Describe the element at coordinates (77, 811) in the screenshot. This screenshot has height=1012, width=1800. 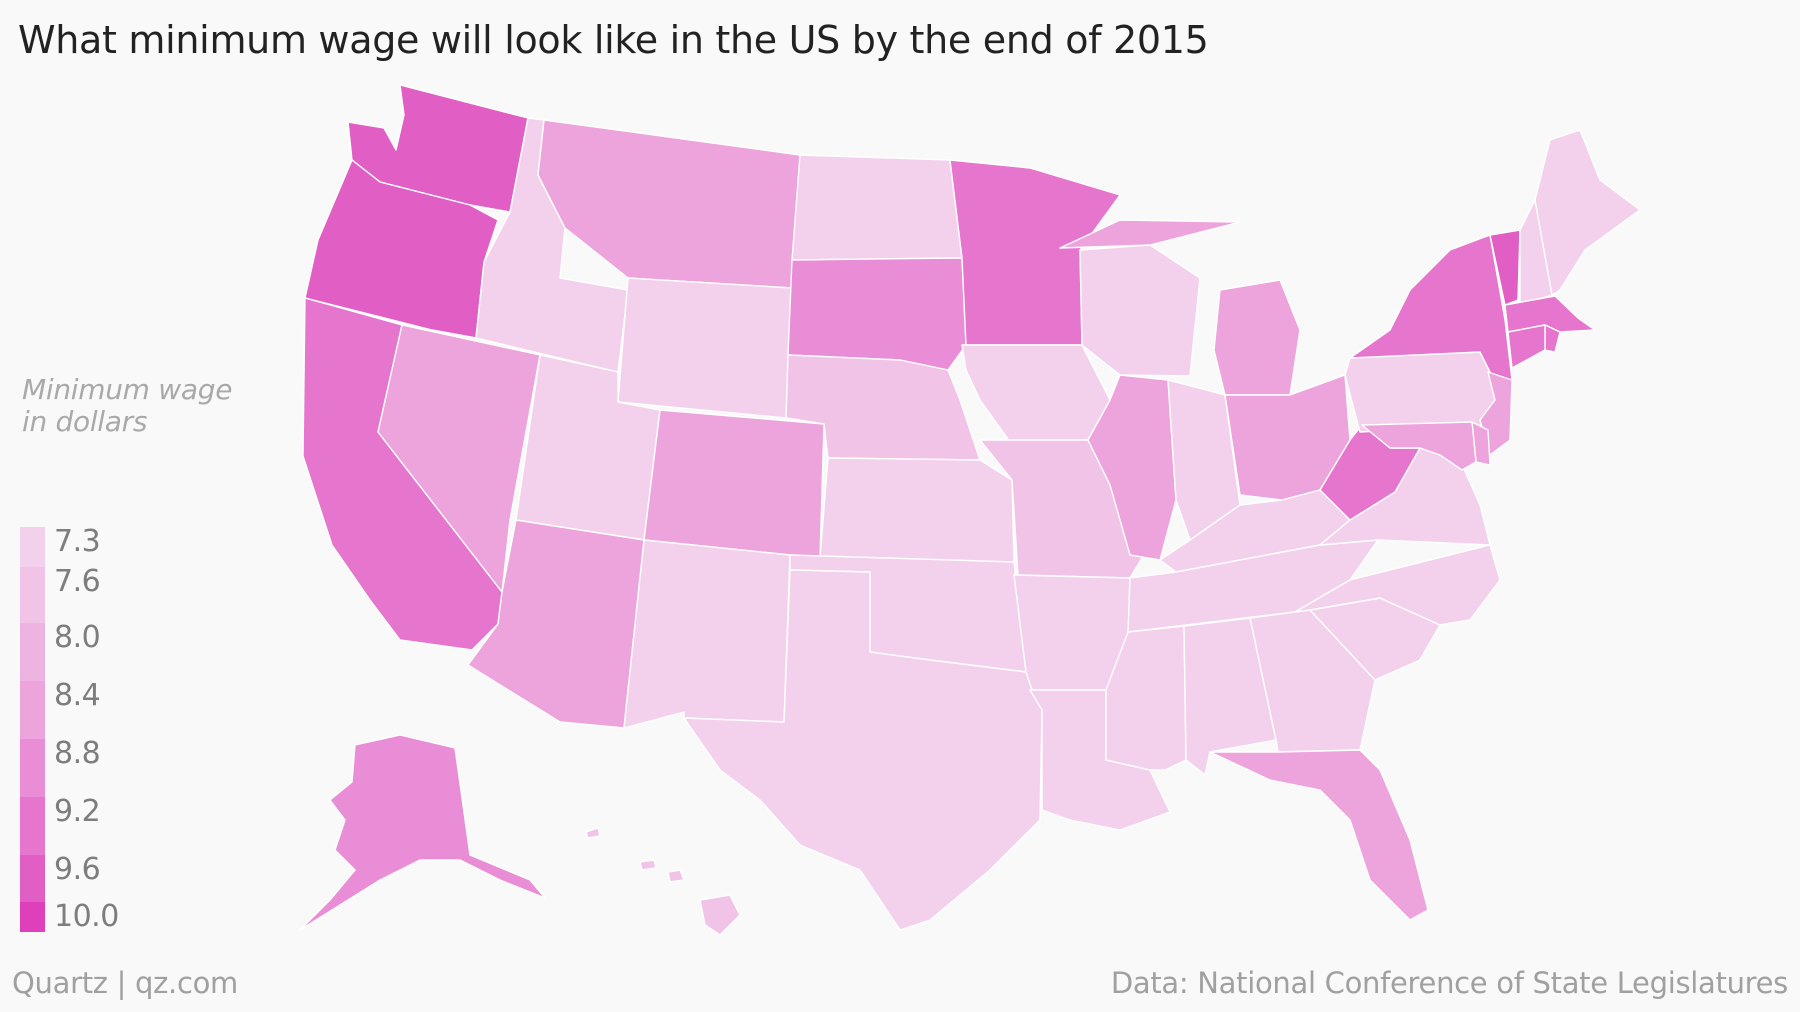
I see `legend-label-9.2: 9.2` at that location.